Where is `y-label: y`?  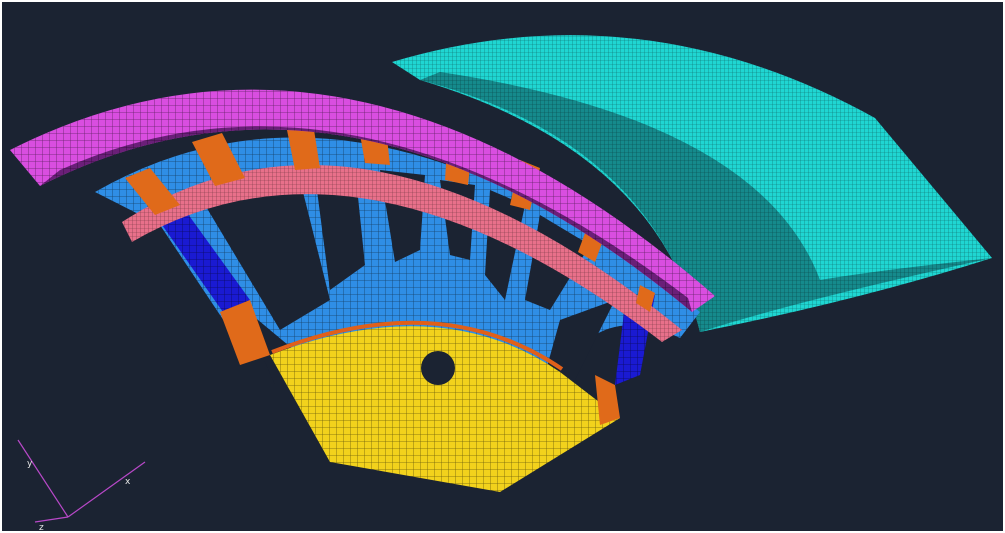
y-label: y is located at coordinates (30, 464).